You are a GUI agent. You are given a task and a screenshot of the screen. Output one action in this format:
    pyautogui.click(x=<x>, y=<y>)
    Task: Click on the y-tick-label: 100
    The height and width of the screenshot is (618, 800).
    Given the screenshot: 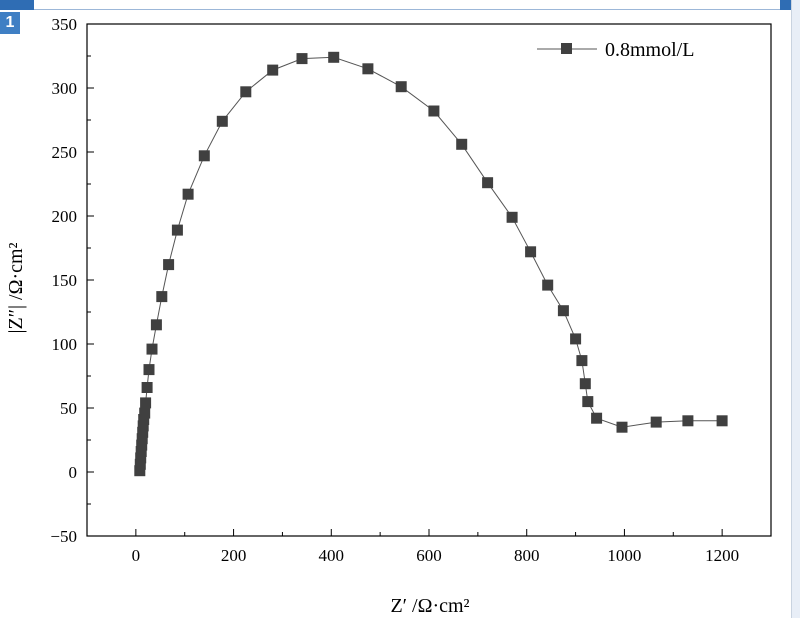 What is the action you would take?
    pyautogui.click(x=65, y=344)
    